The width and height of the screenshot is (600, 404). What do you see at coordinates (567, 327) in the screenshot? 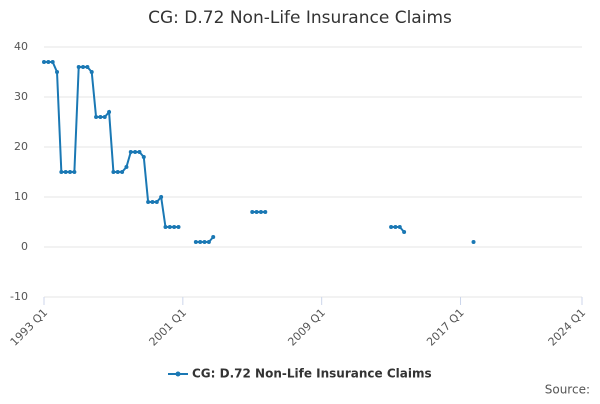
I see `x-tick-label: 2024 Q1` at bounding box center [567, 327].